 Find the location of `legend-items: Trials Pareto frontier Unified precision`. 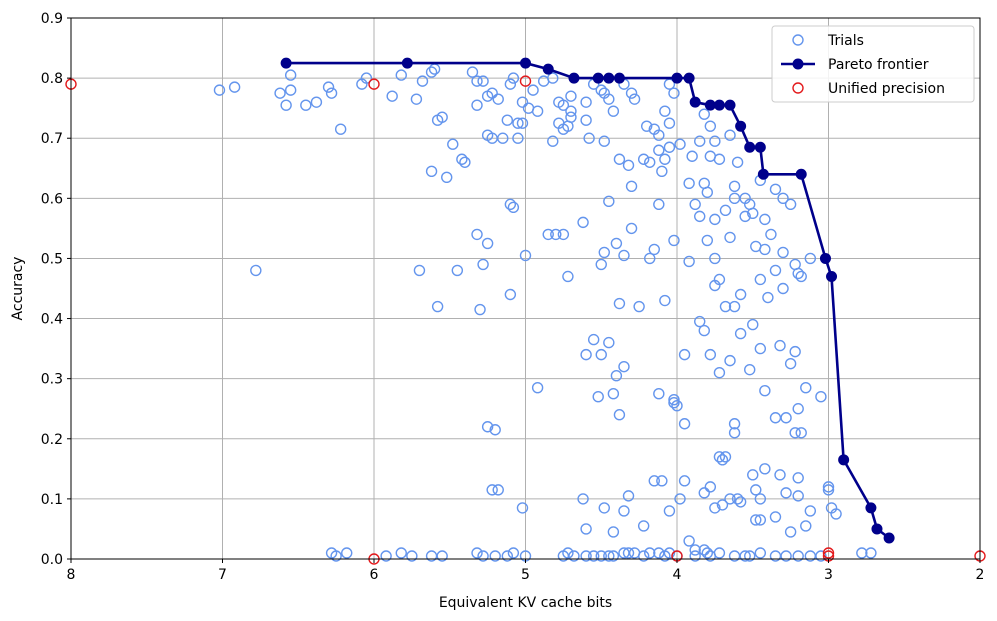

legend-items: Trials Pareto frontier Unified precision is located at coordinates (863, 65).